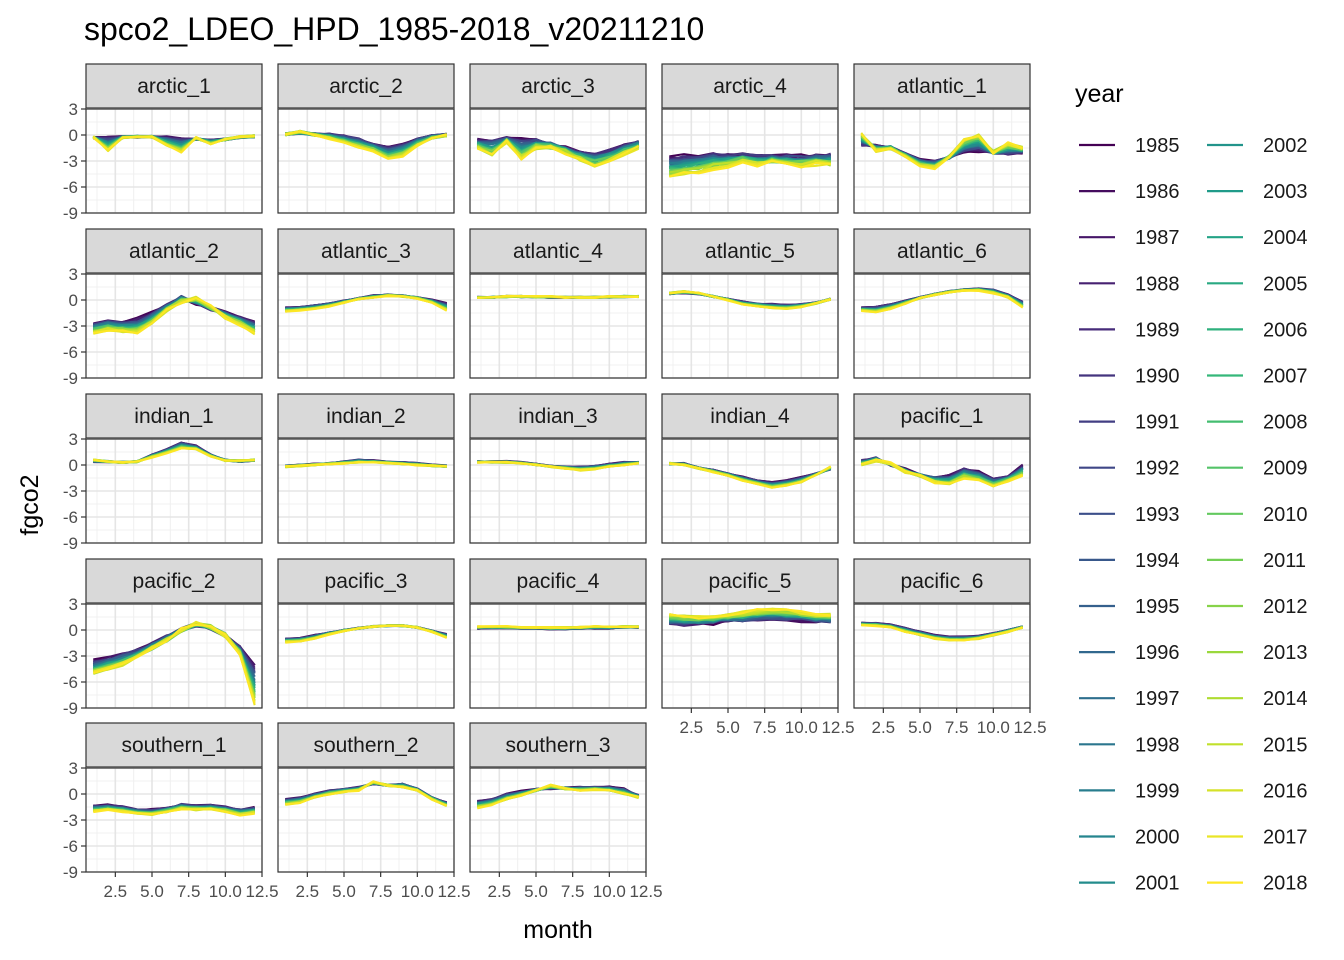  What do you see at coordinates (1285, 238) in the screenshot?
I see `legend-label: 2004` at bounding box center [1285, 238].